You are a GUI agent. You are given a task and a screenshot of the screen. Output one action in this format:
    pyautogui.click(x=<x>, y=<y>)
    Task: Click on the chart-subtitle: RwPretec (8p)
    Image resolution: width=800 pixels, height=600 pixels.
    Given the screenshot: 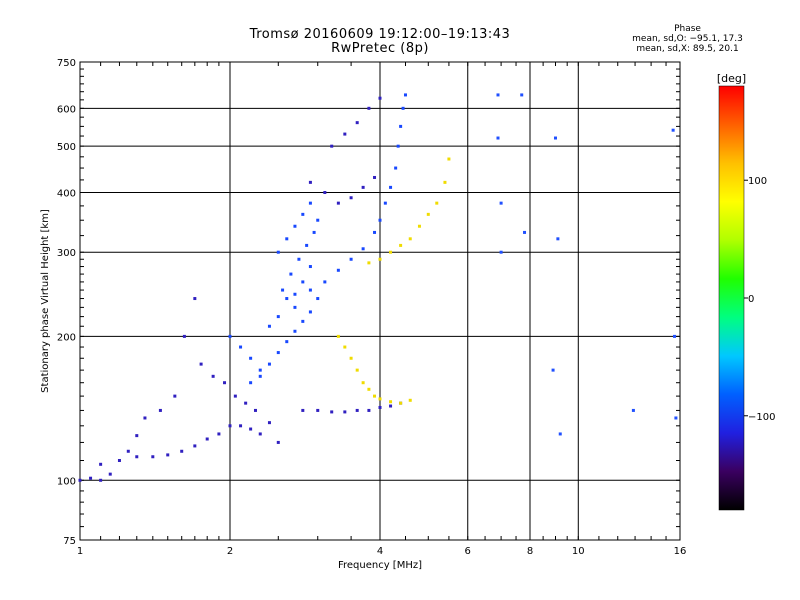 What is the action you would take?
    pyautogui.click(x=380, y=48)
    